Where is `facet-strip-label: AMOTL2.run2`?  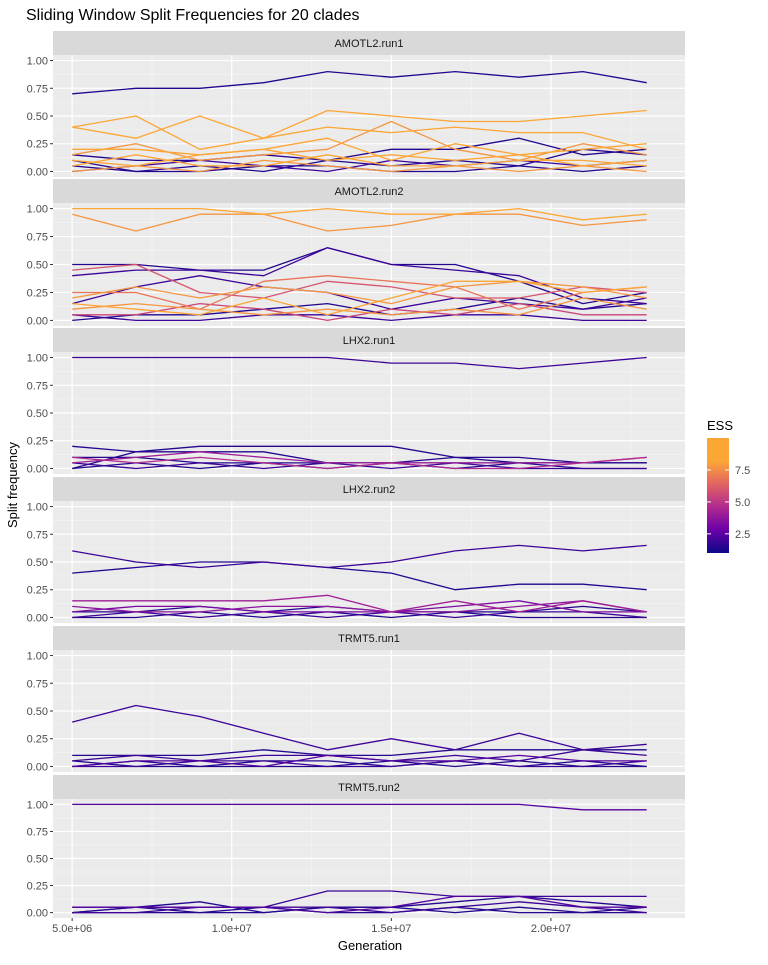
facet-strip-label: AMOTL2.run2 is located at coordinates (368, 192).